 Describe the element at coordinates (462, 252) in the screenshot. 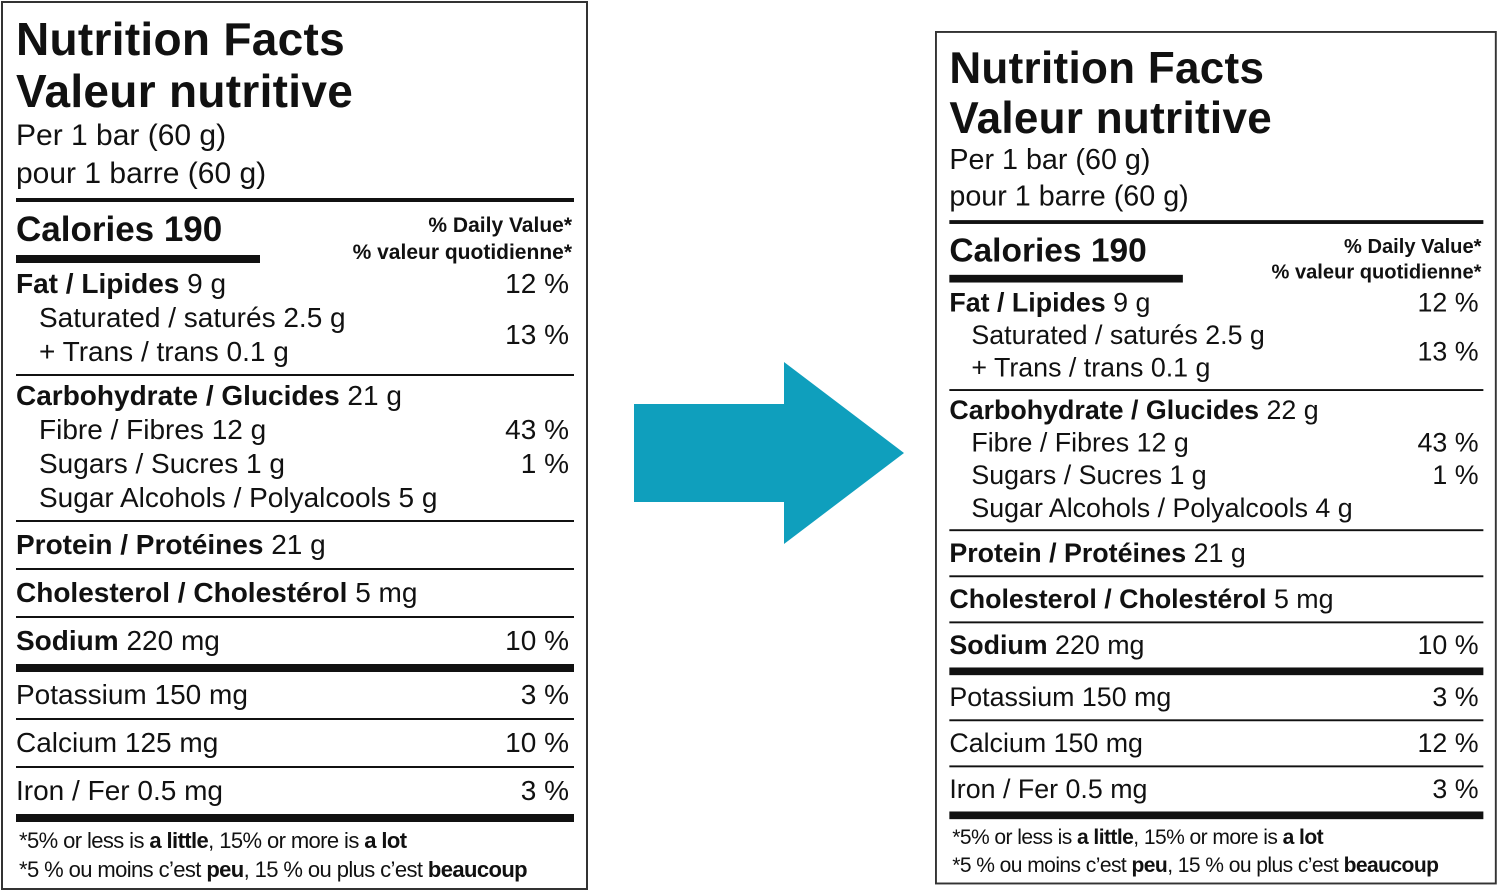

I see `dv-header-fr: % valeur quotidienne*` at that location.